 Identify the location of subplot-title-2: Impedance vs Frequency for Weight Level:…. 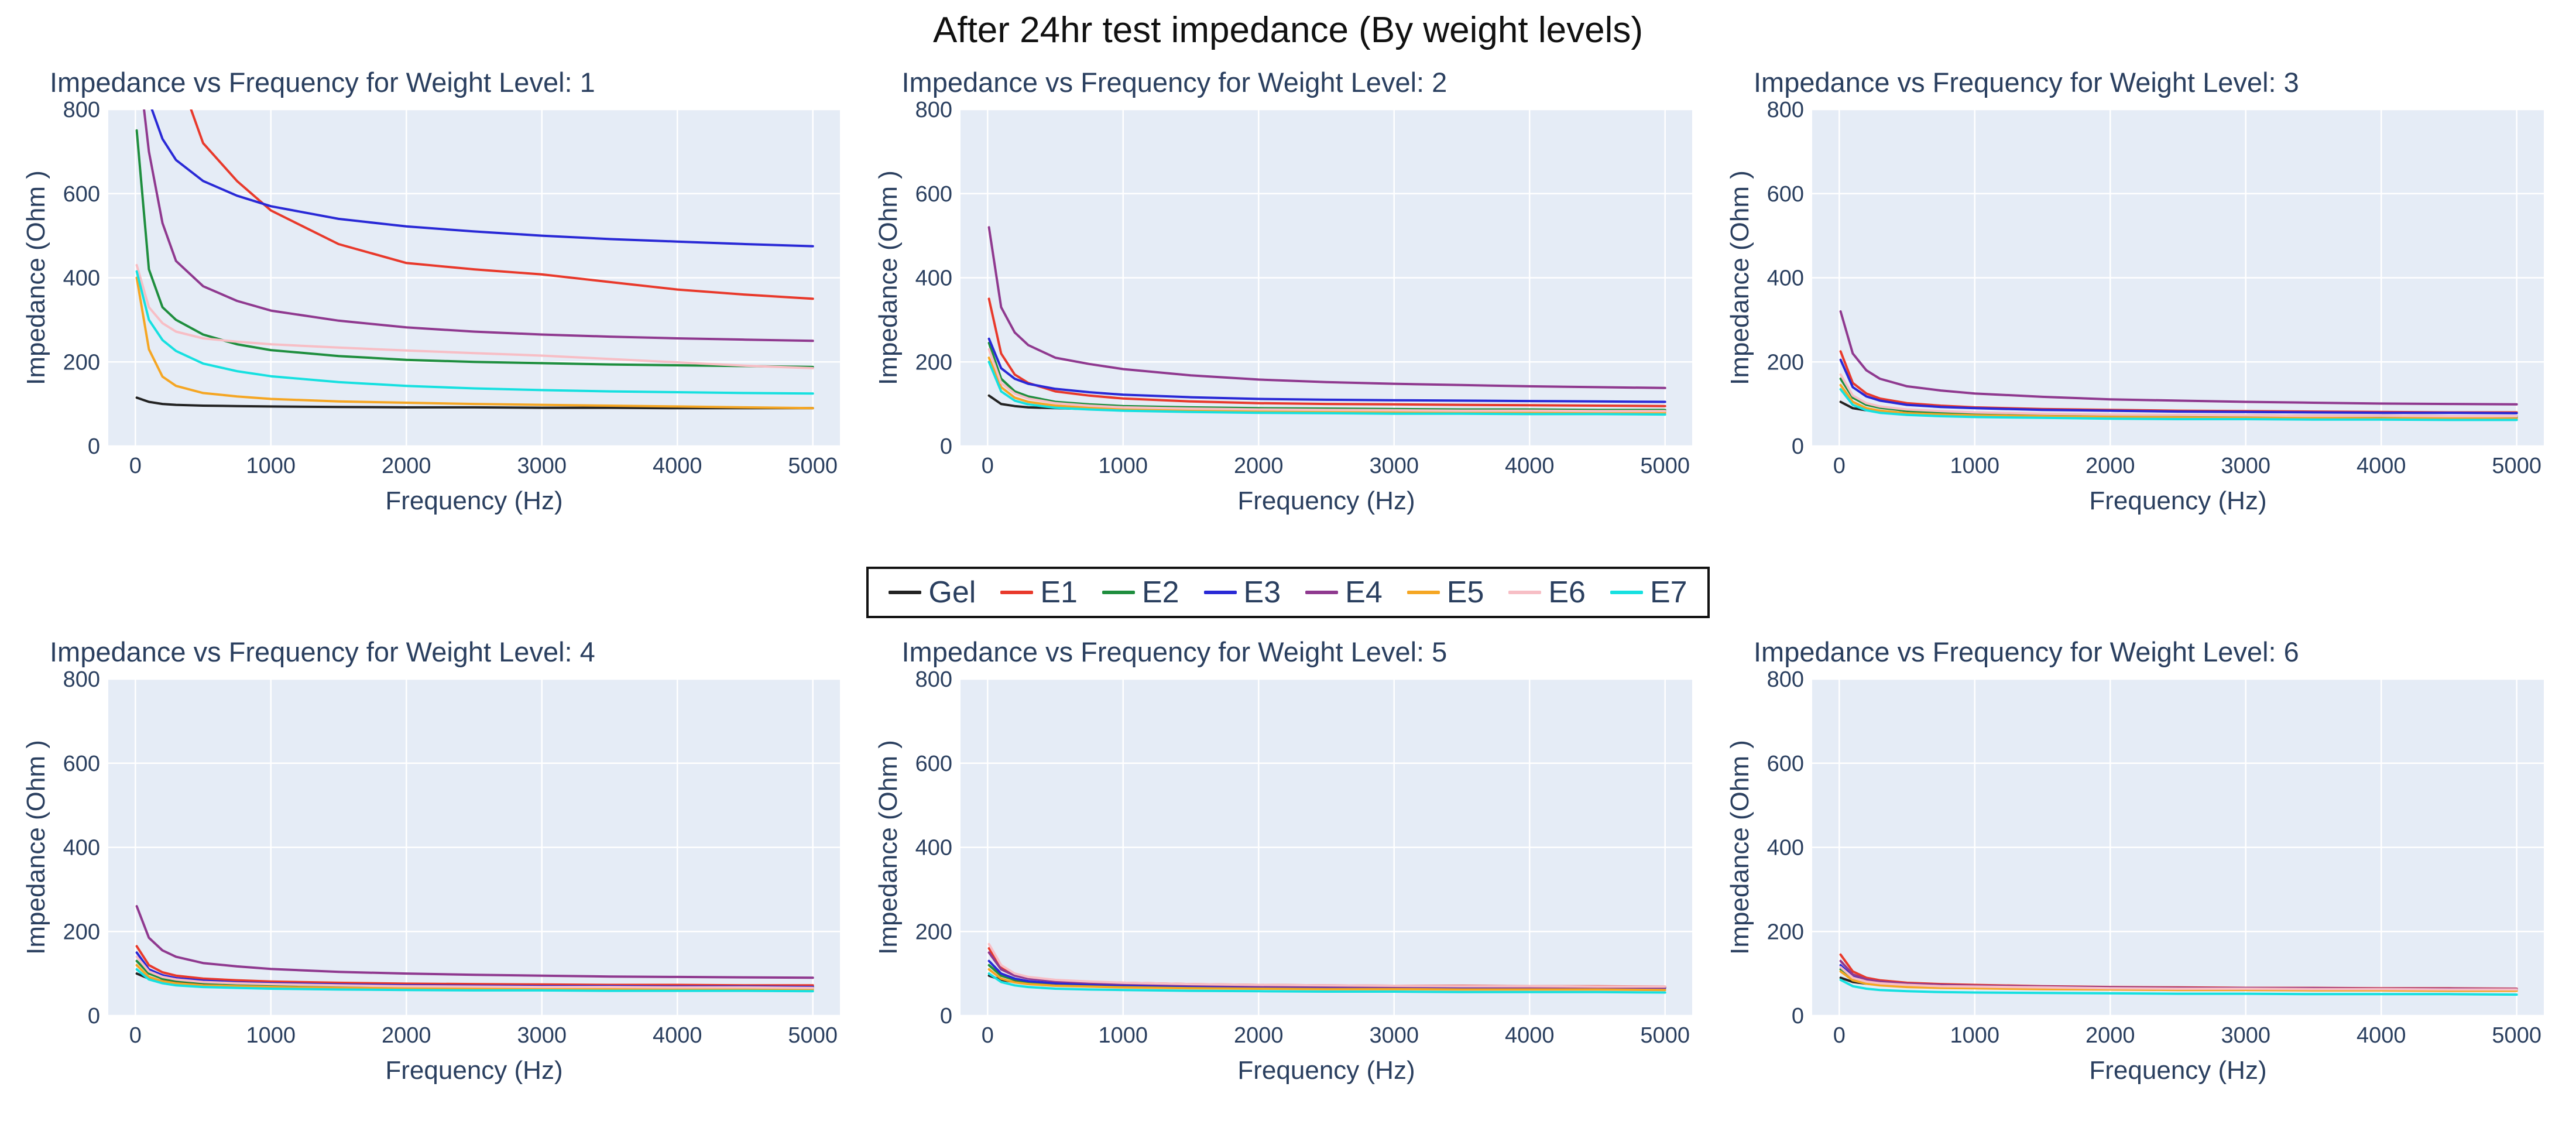
(1174, 82).